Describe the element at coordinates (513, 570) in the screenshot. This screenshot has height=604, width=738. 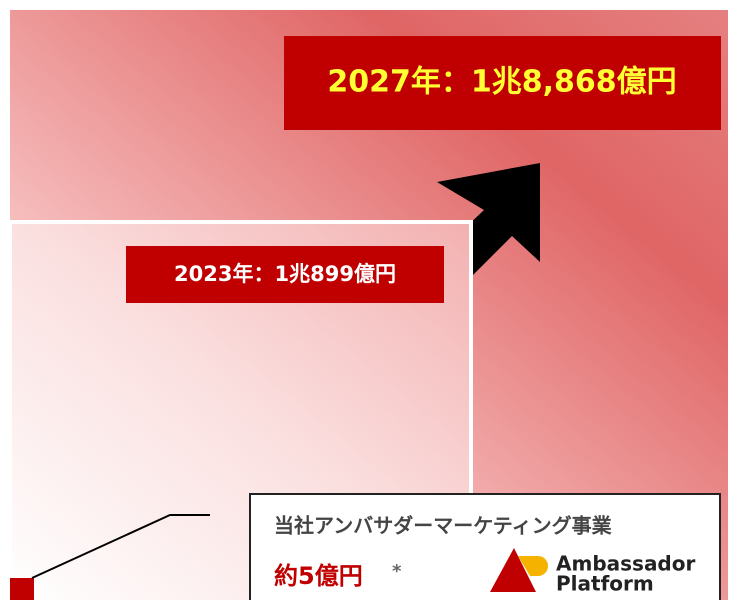
I see `logo-icon-red` at that location.